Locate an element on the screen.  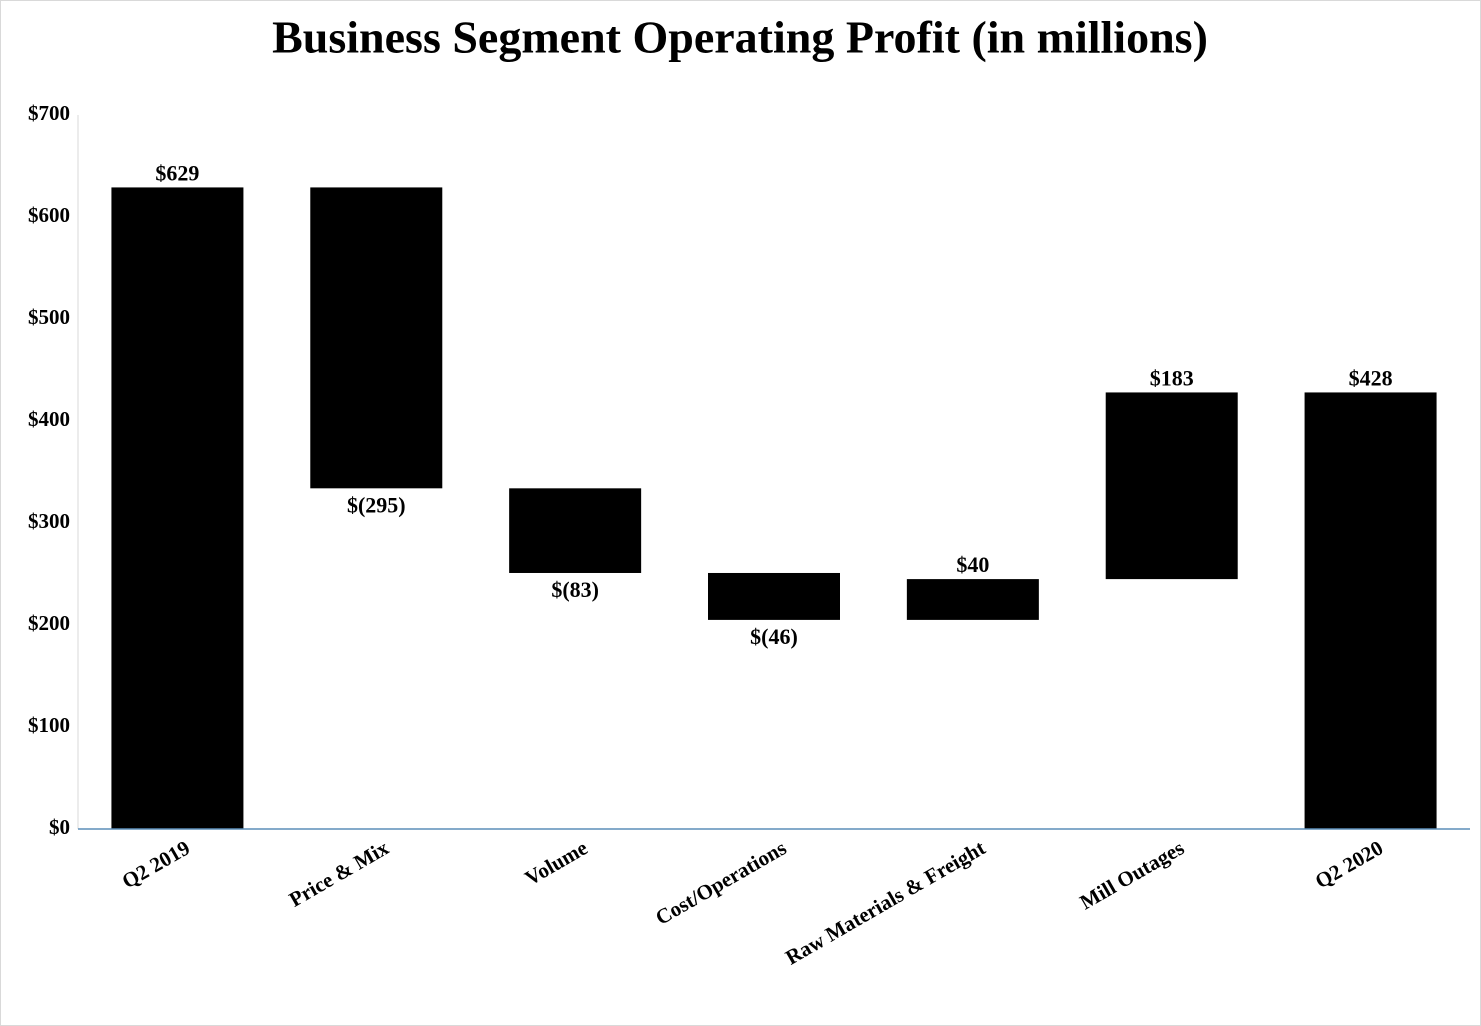
data-label: $(83) is located at coordinates (575, 589).